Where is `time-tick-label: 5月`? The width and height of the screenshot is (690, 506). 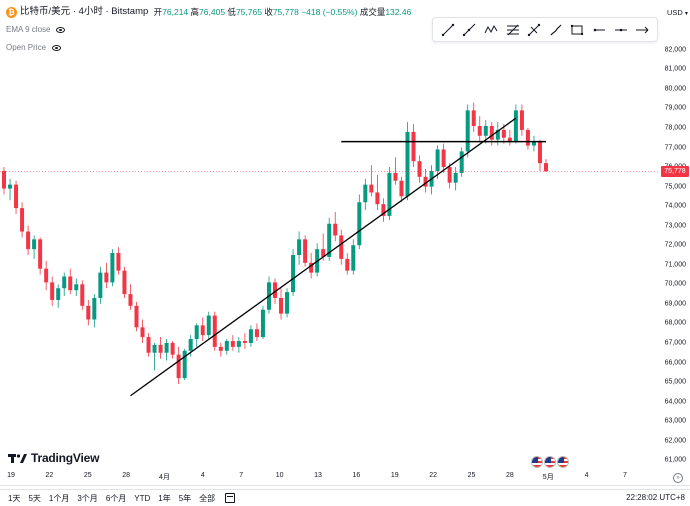 time-tick-label: 5月 is located at coordinates (548, 477).